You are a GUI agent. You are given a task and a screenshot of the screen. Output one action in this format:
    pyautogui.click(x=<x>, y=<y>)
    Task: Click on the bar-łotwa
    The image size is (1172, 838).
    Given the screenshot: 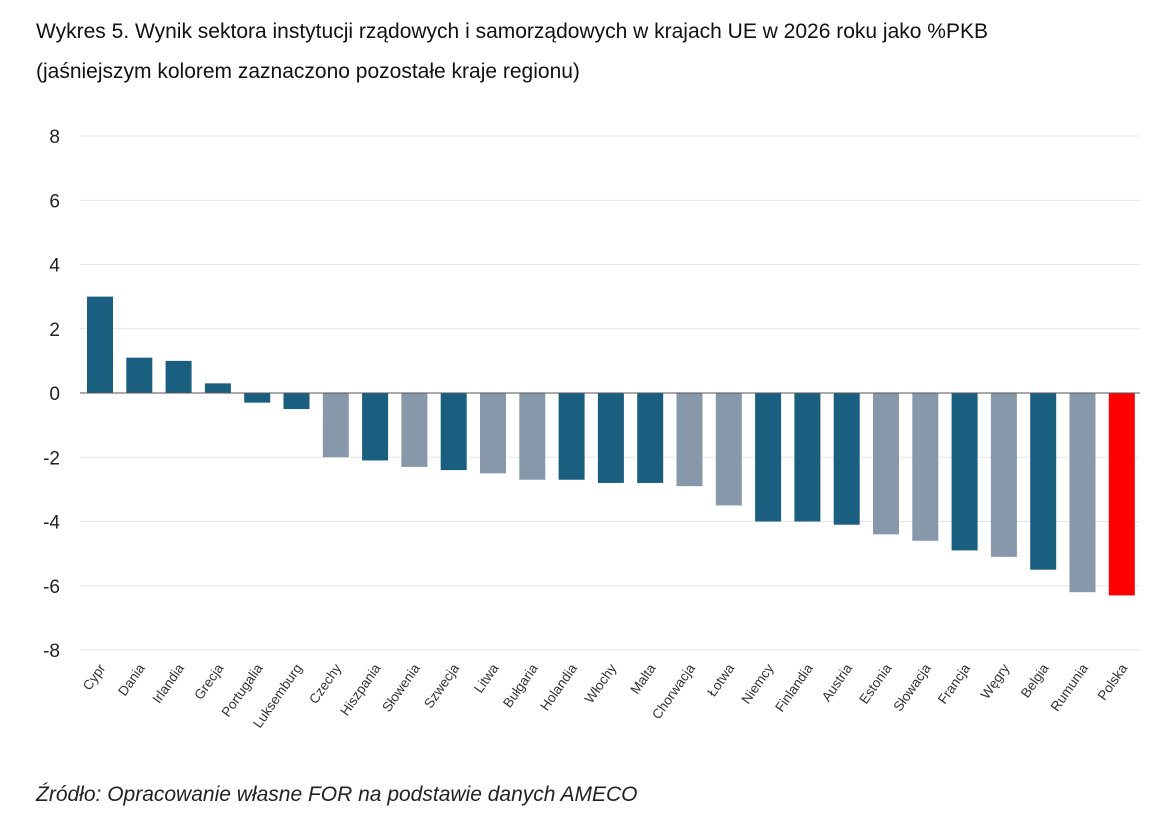 What is the action you would take?
    pyautogui.click(x=728, y=449)
    